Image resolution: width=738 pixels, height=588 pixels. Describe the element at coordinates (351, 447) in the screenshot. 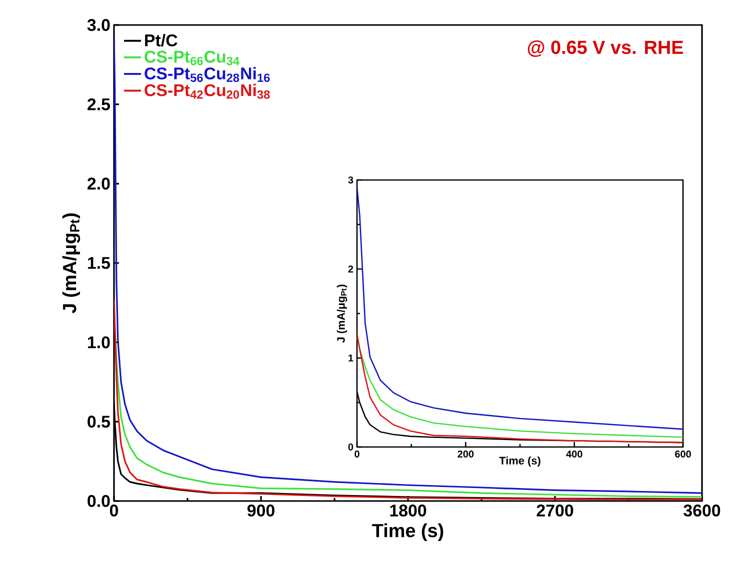

I see `y-tick-label: 0` at that location.